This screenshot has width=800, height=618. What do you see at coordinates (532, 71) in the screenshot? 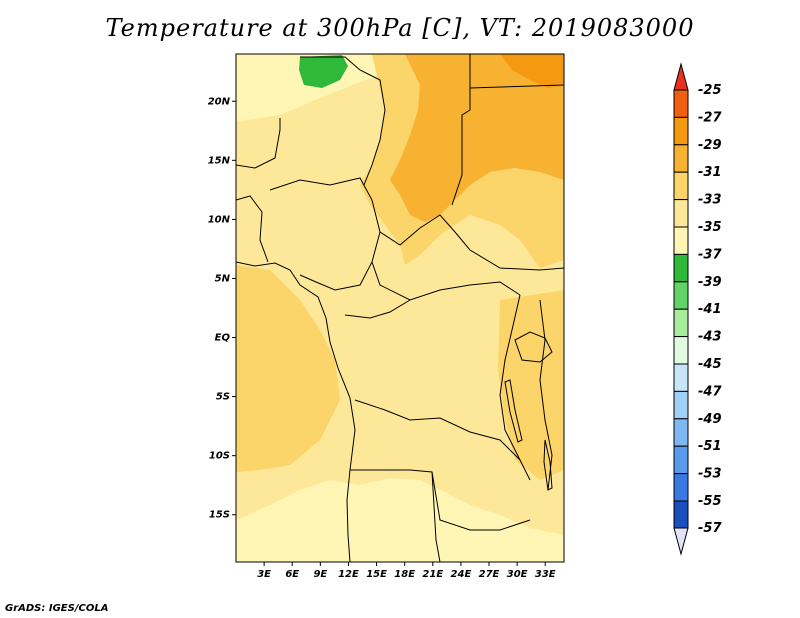
I see `field-region-hot-corner` at bounding box center [532, 71].